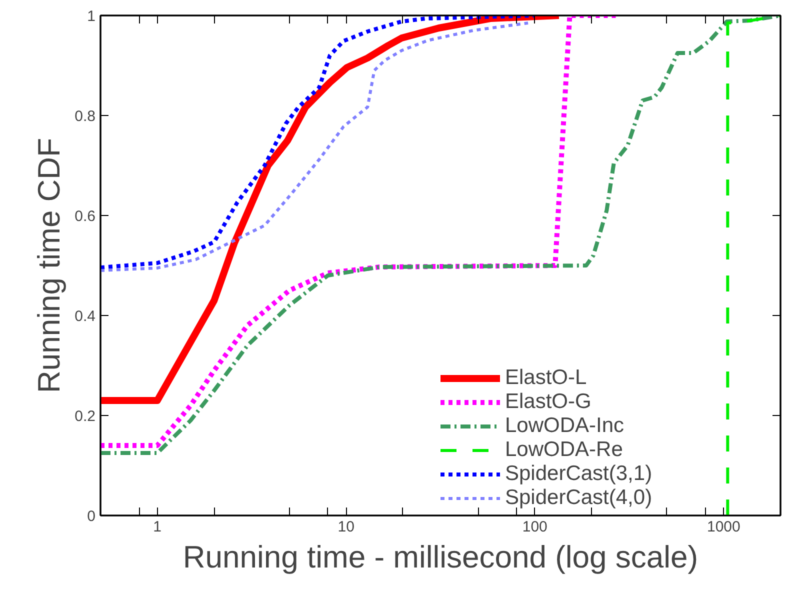  What do you see at coordinates (723, 527) in the screenshot?
I see `x-tick-label: 1000` at bounding box center [723, 527].